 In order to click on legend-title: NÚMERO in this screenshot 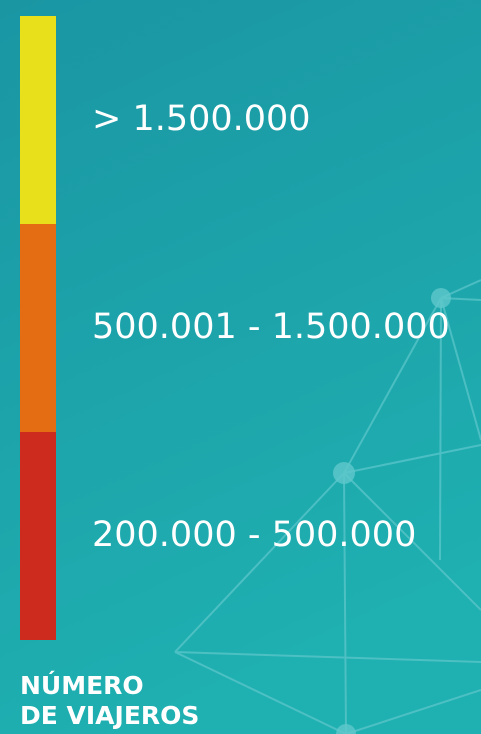, I will do `click(82, 685)`.